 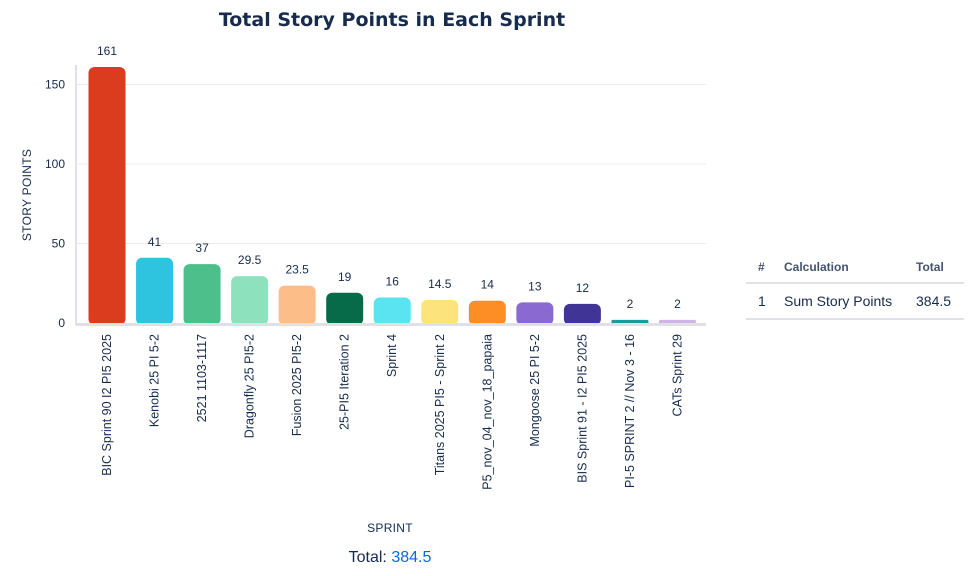 I want to click on total-value: 384.5, so click(x=411, y=557).